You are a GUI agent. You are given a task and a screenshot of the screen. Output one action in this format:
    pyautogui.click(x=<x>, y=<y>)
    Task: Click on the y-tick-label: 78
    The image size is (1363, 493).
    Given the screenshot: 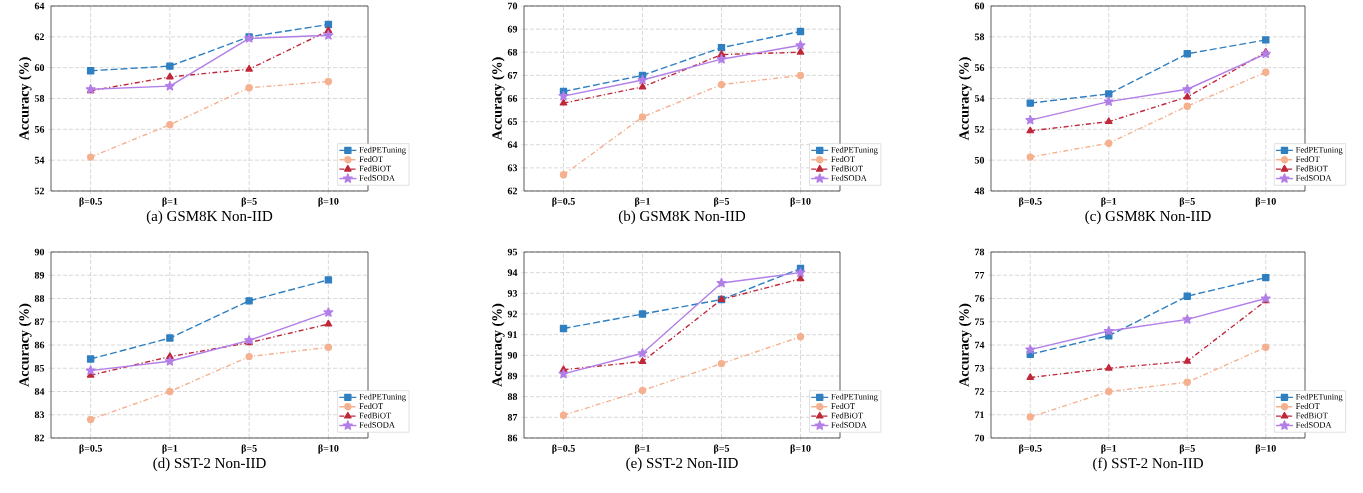 What is the action you would take?
    pyautogui.click(x=980, y=252)
    